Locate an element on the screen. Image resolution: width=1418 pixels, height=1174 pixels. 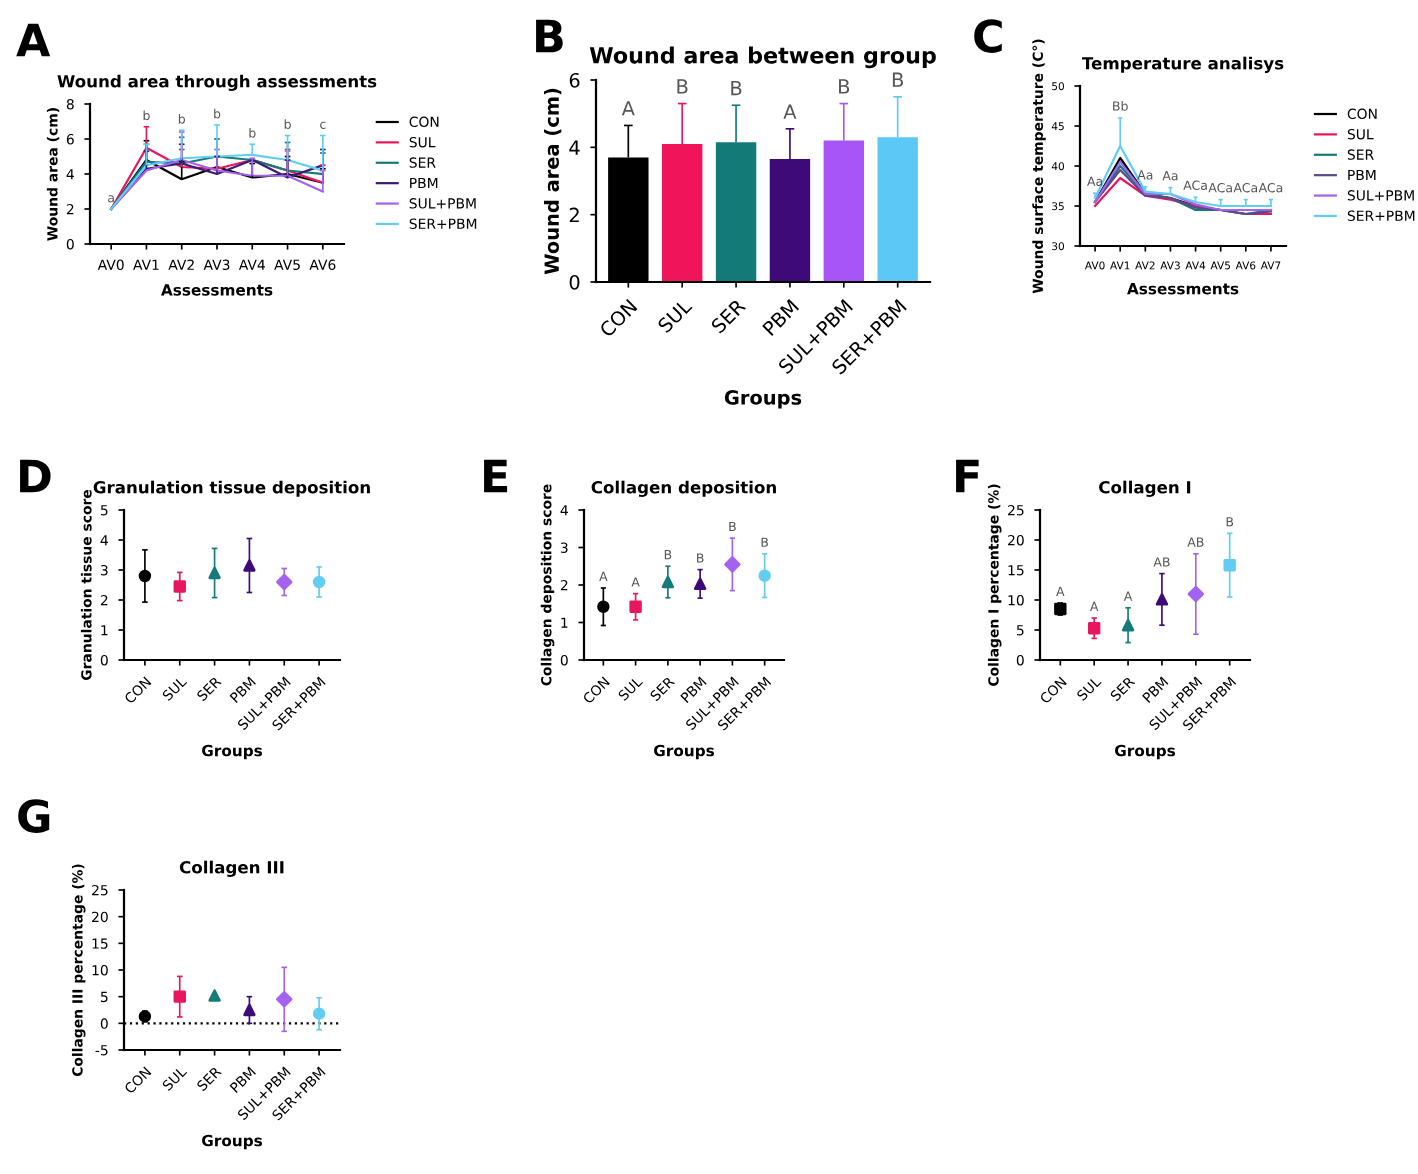
y-tick-label: 2 is located at coordinates (574, 215).